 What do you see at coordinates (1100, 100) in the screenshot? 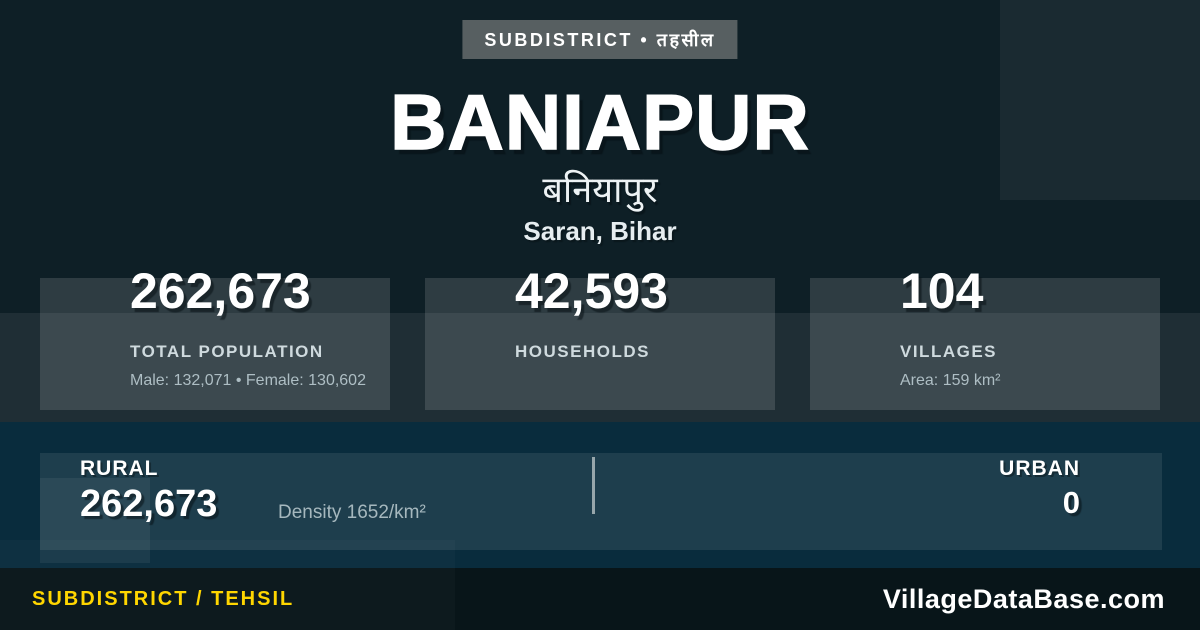
I see `decor-rect-top-right` at bounding box center [1100, 100].